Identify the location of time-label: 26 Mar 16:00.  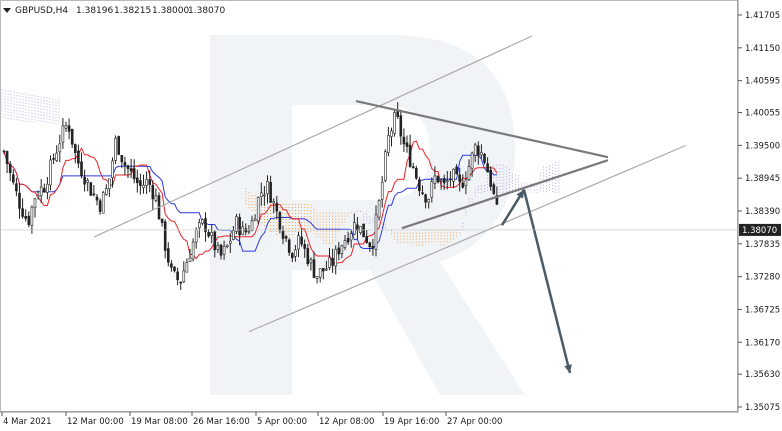
(221, 422).